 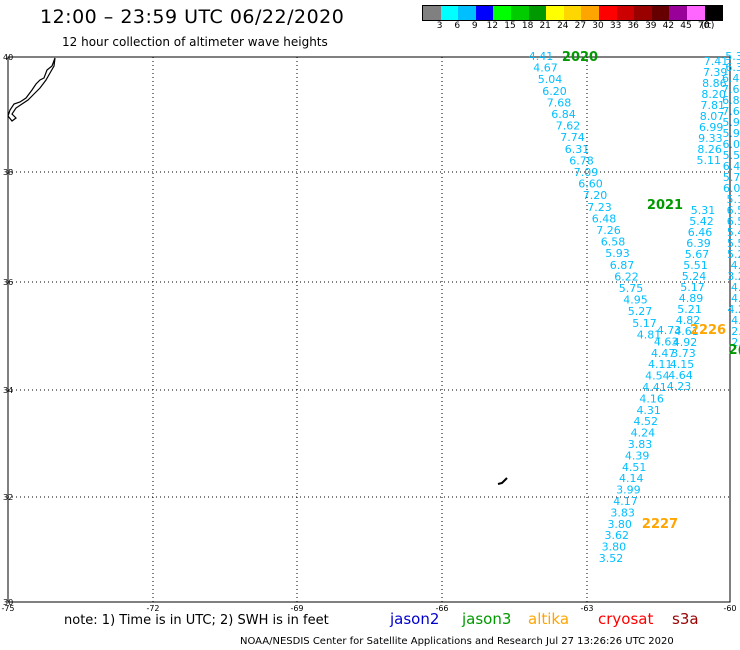 I want to click on swh-value-track-a: 4.73, so click(x=669, y=330).